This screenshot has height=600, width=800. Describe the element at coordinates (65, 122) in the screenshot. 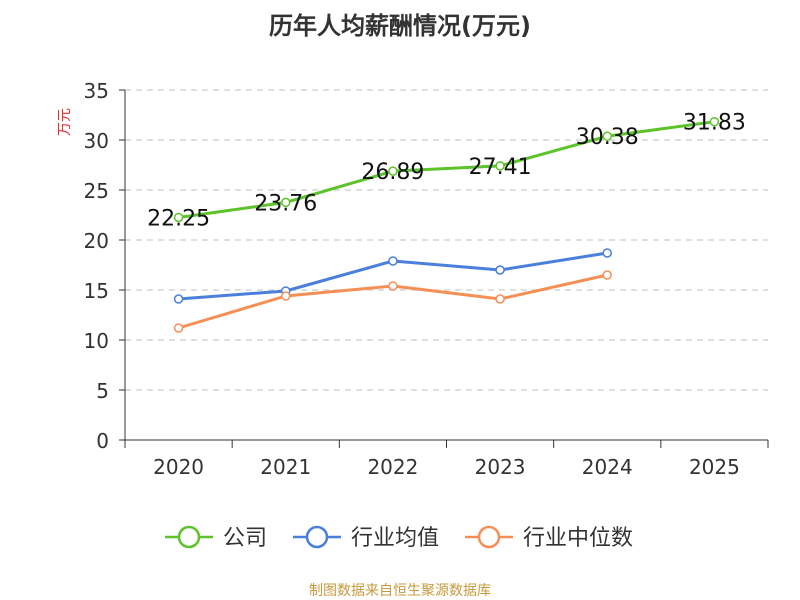

I see `y-axis-label: 万元` at that location.